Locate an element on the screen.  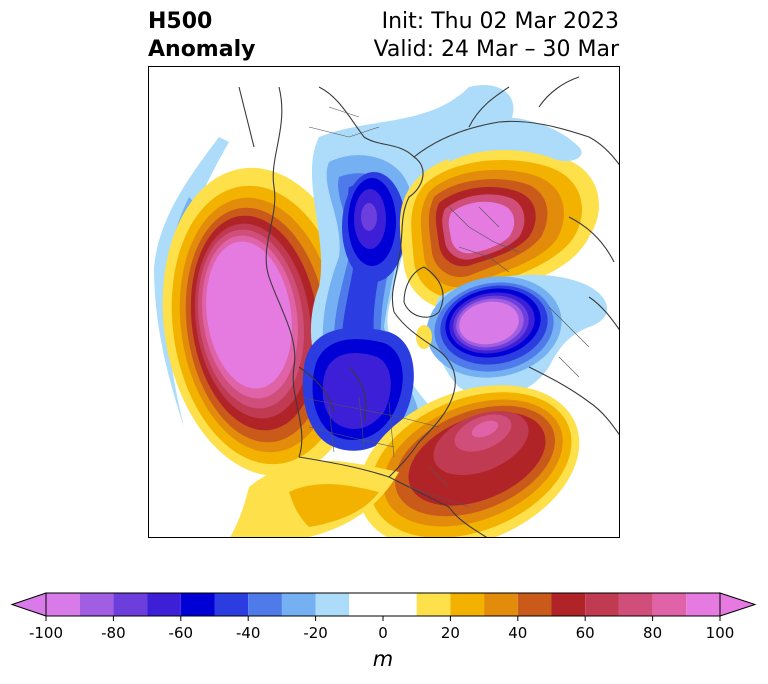
anomaly-small-ridge is located at coordinates (424, 337).